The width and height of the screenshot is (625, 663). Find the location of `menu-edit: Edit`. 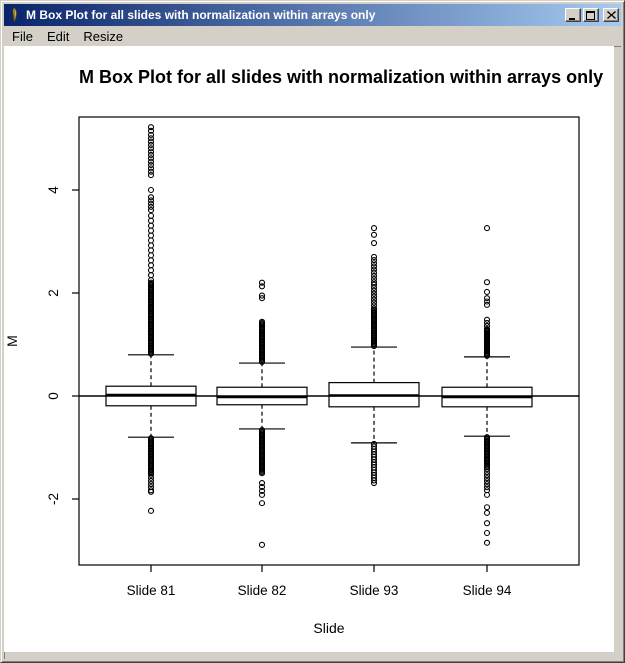

menu-edit: Edit is located at coordinates (58, 36).